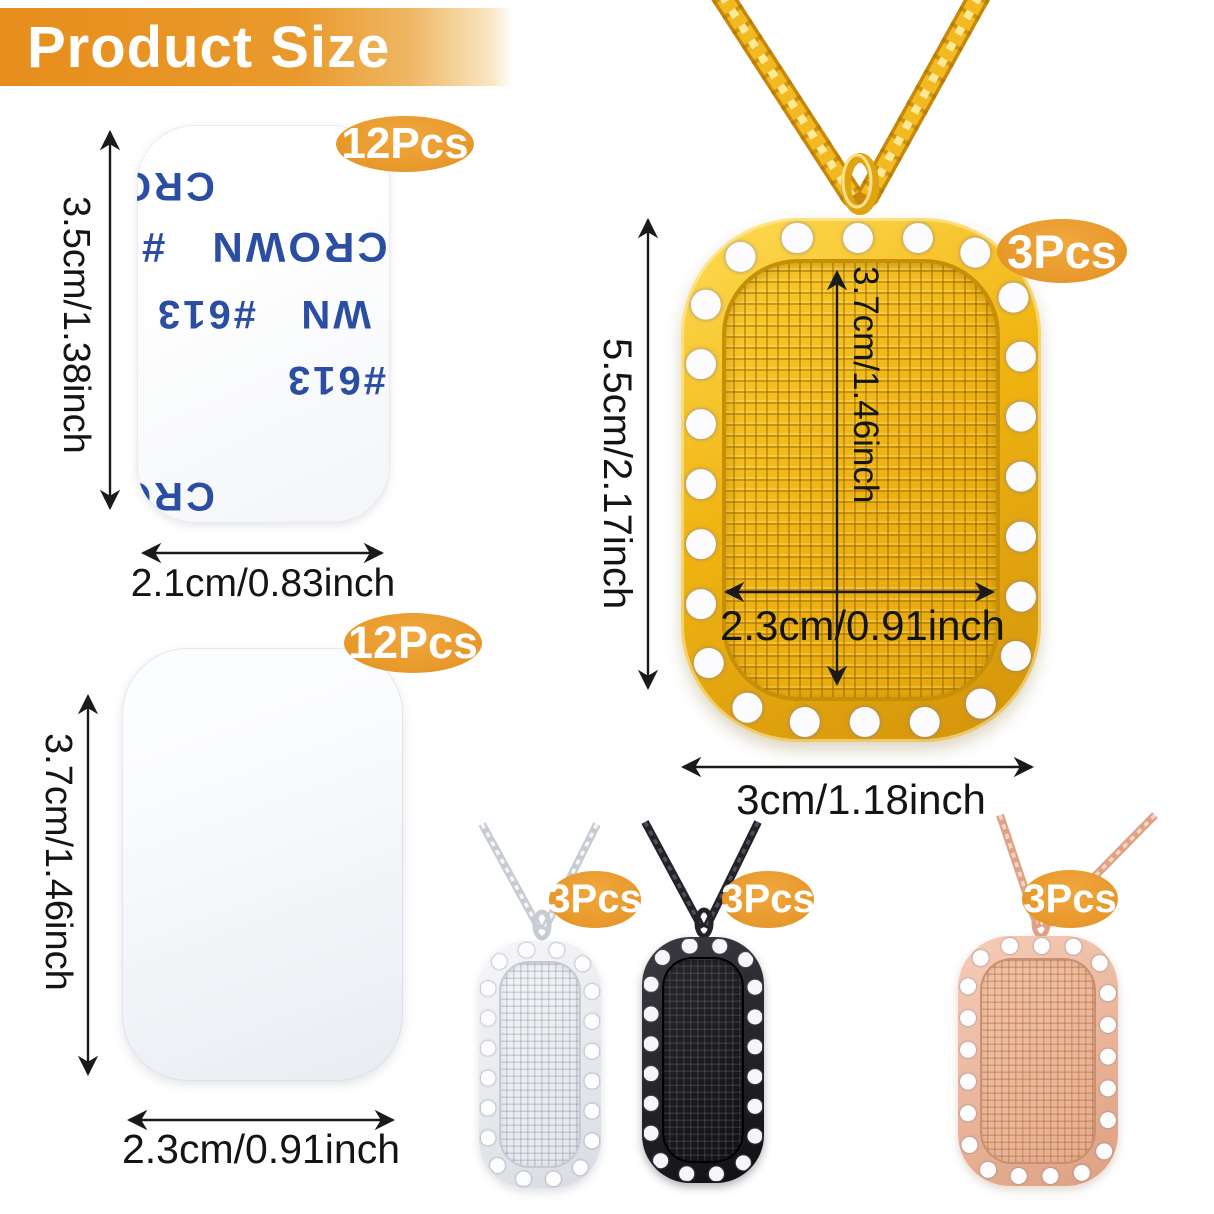 The image size is (1214, 1214). Describe the element at coordinates (860, 184) in the screenshot. I see `gold-bail` at that location.